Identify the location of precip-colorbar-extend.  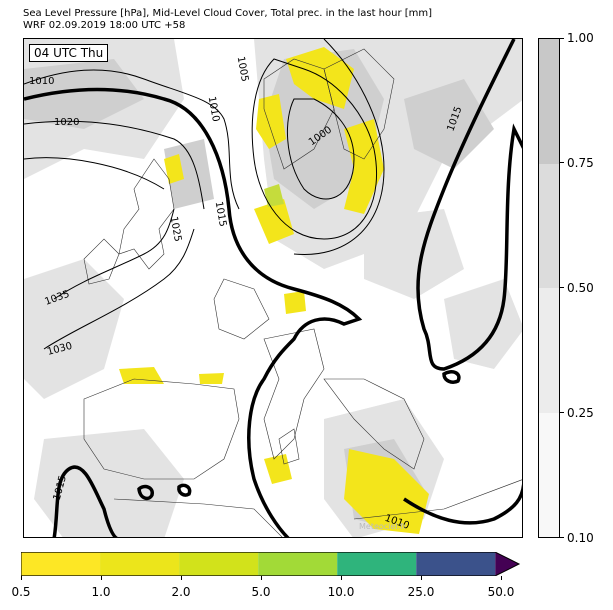
(507, 564).